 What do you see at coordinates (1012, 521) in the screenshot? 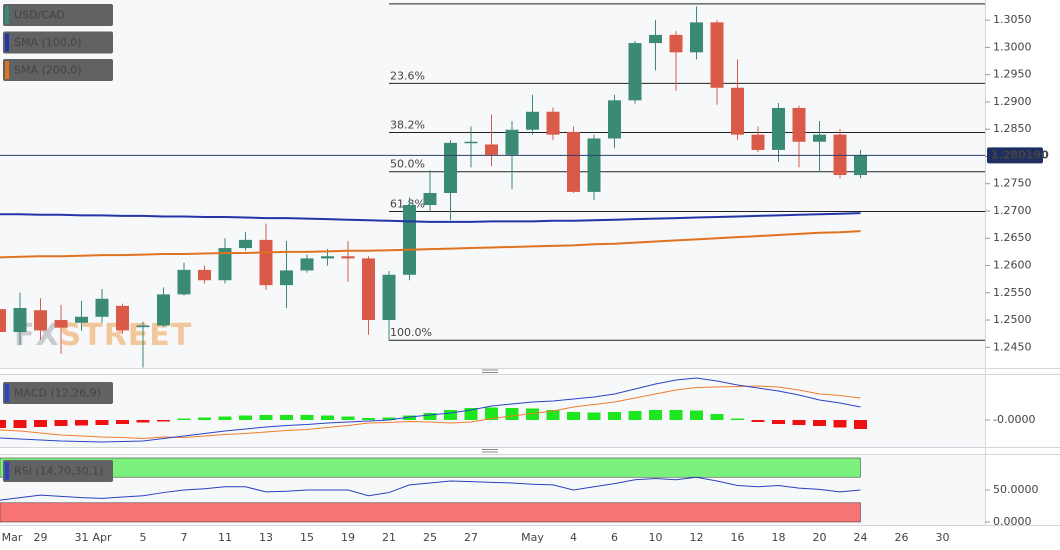
I see `y-tick-label: 0.0000` at bounding box center [1012, 521].